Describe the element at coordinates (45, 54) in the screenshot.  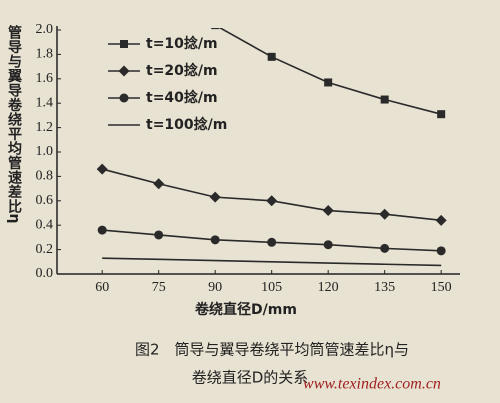
I see `y-tick-label: 1.8` at that location.